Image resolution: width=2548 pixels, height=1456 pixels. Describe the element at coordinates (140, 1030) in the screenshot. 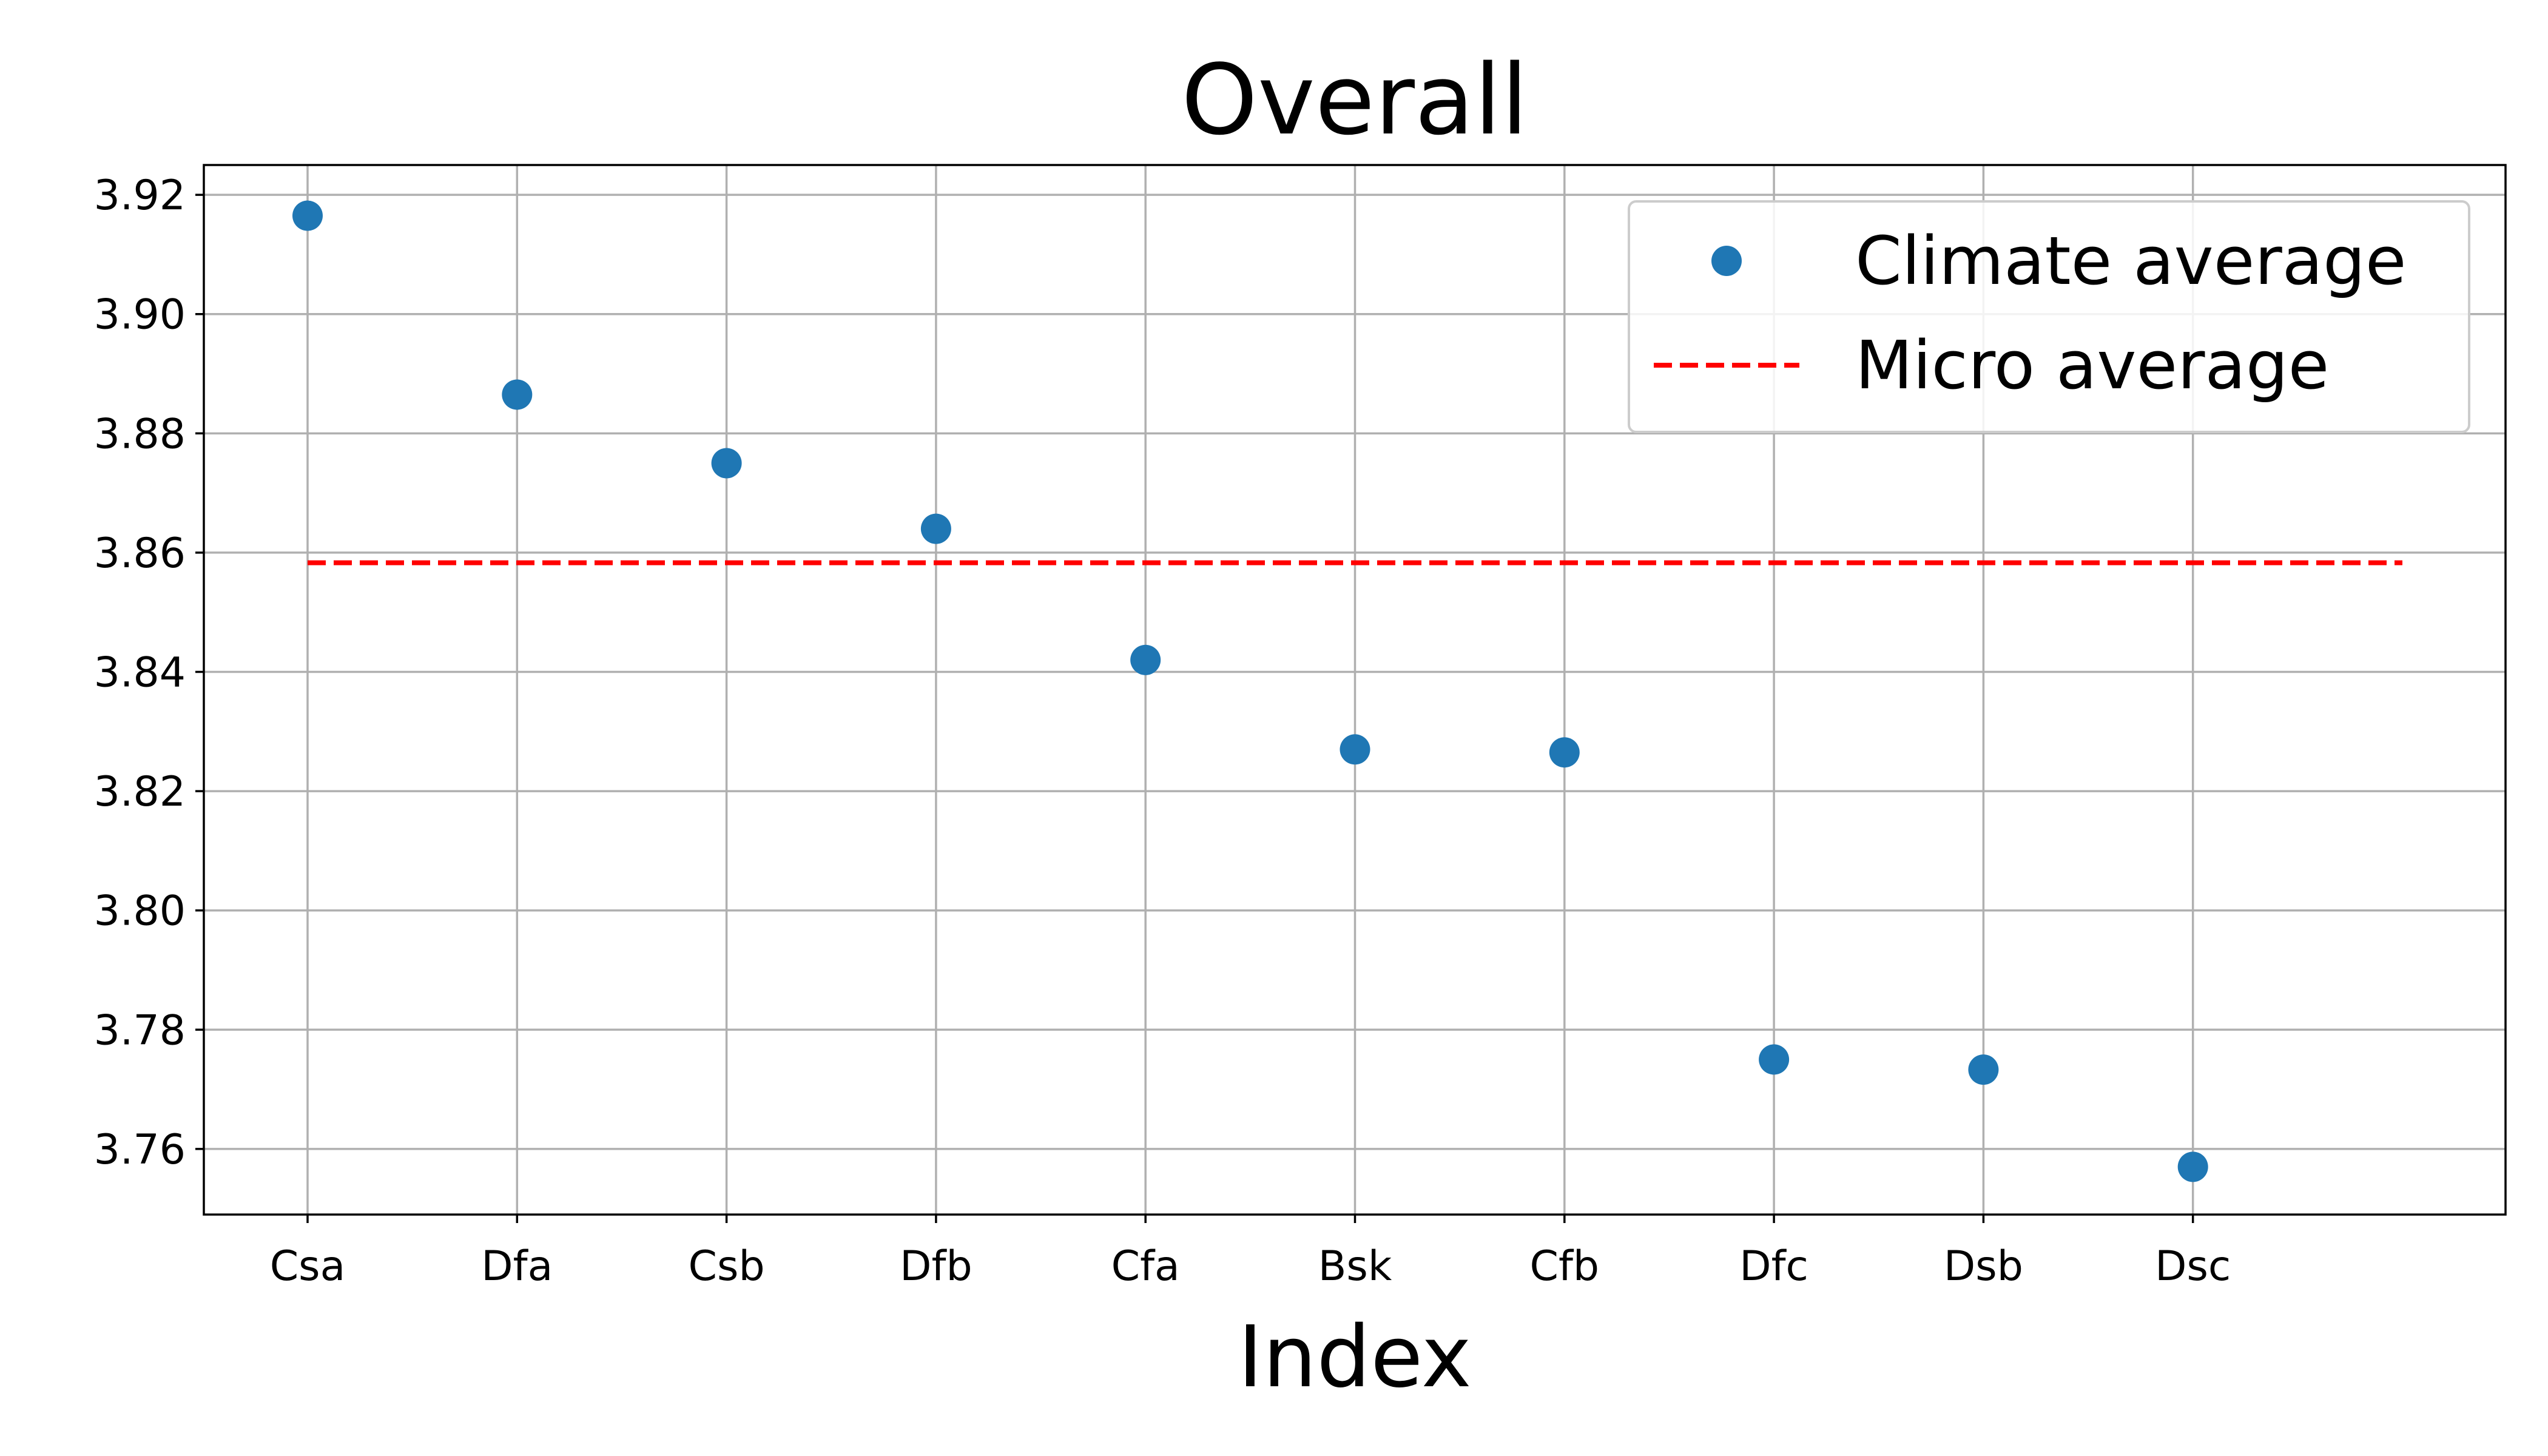

I see `y-tick-label: 3.78` at that location.